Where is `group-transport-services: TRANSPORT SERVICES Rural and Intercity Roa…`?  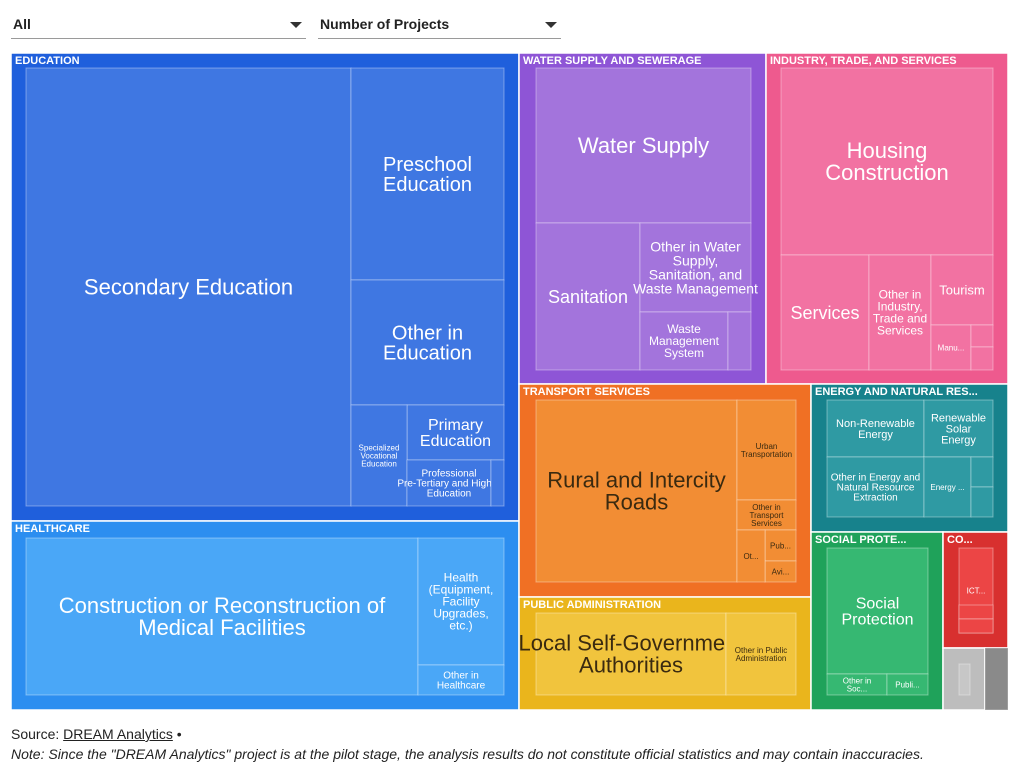 group-transport-services: TRANSPORT SERVICES Rural and Intercity Roa… is located at coordinates (665, 490).